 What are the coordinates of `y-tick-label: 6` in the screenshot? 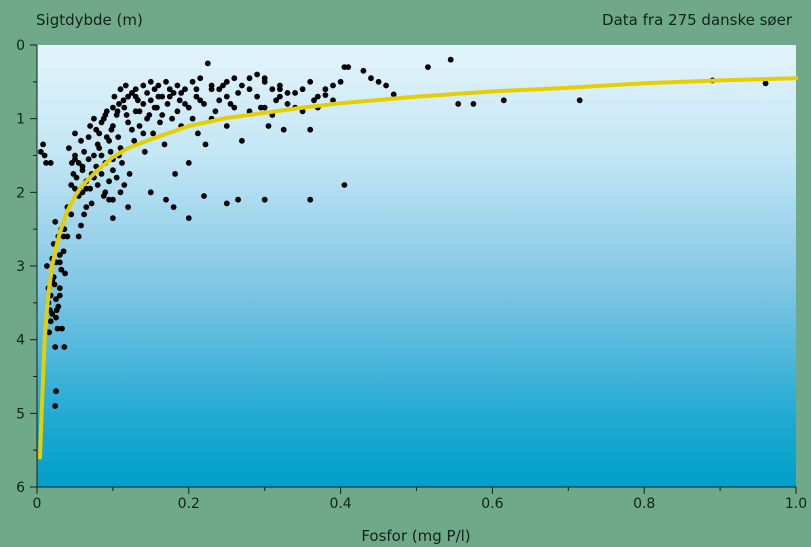 It's located at (20, 488).